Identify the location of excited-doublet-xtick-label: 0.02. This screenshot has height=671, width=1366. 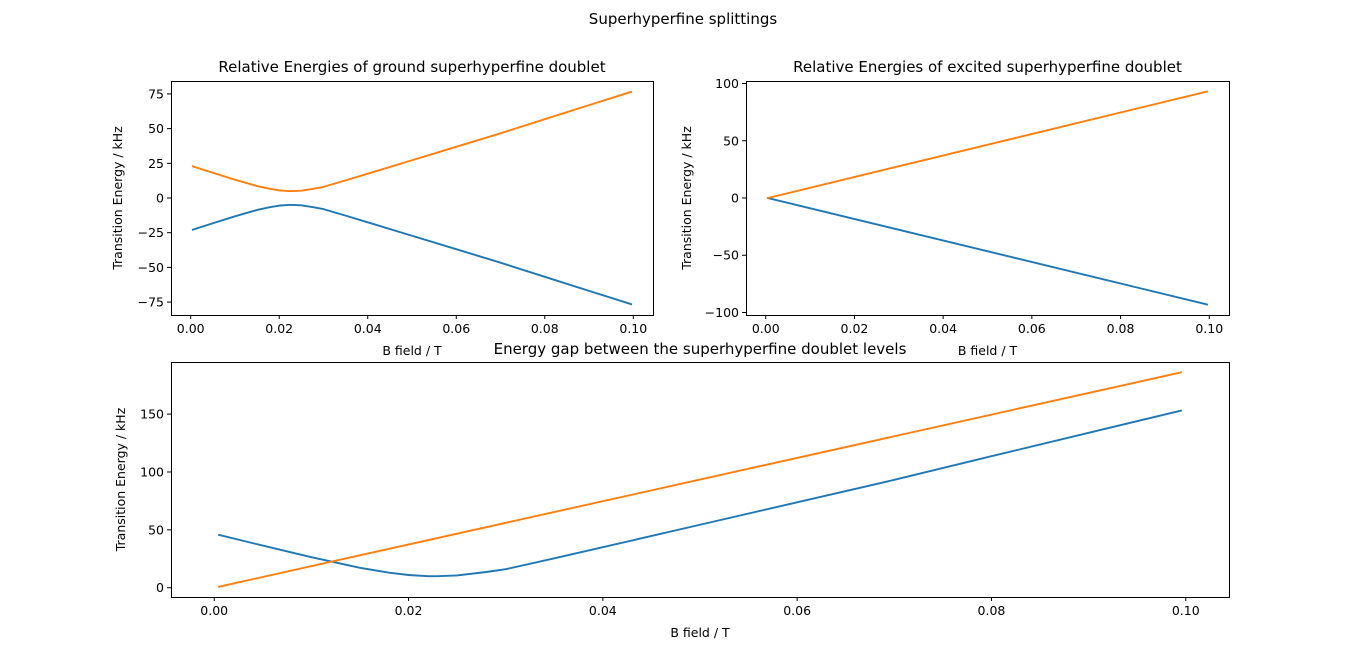
(855, 328).